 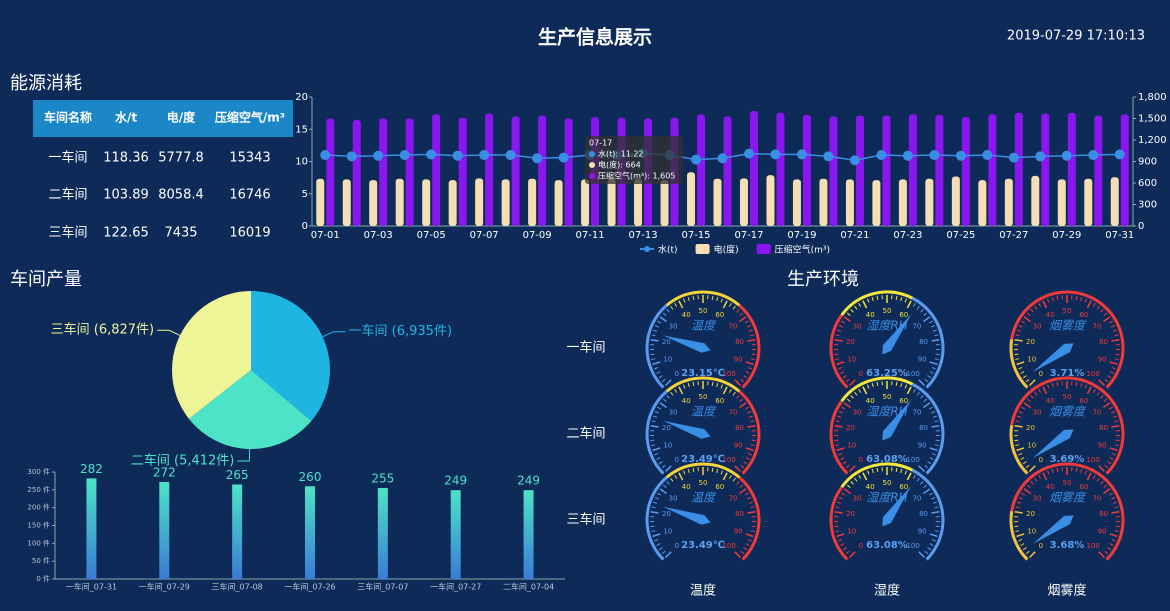 What do you see at coordinates (590, 235) in the screenshot?
I see `x-tick-label: 07-11` at bounding box center [590, 235].